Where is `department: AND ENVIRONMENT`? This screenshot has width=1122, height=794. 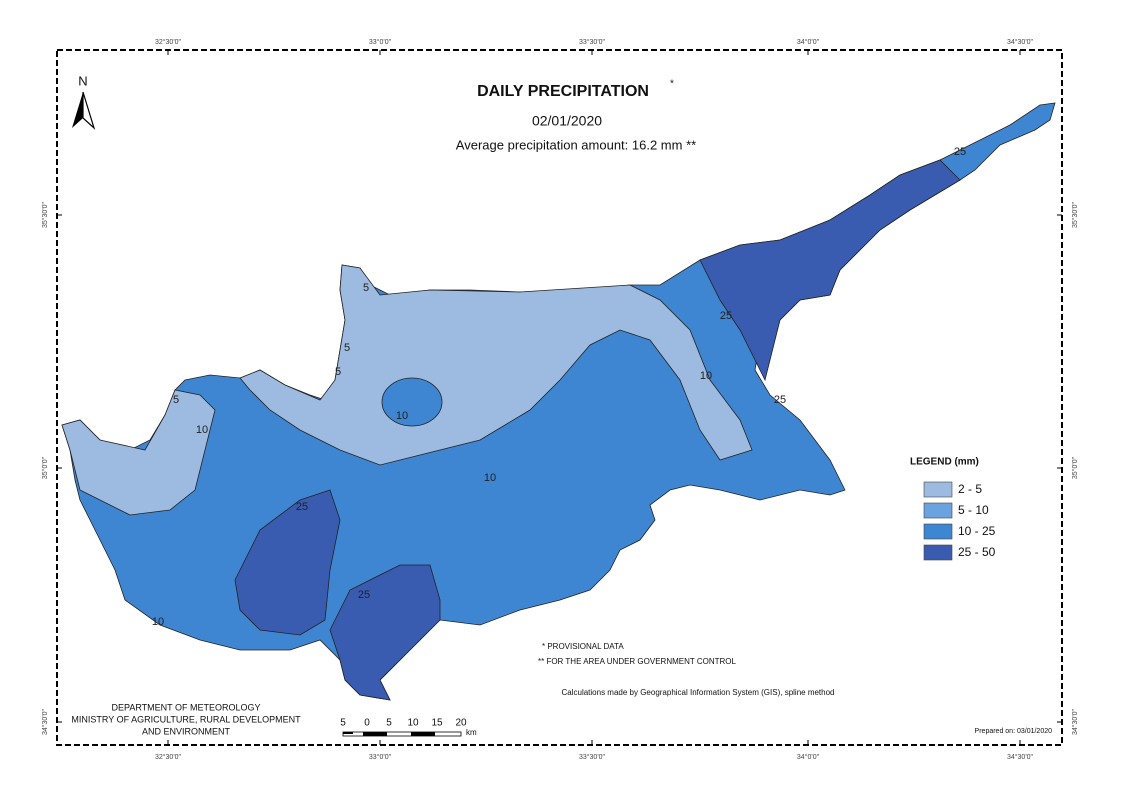
department: AND ENVIRONMENT is located at coordinates (186, 731).